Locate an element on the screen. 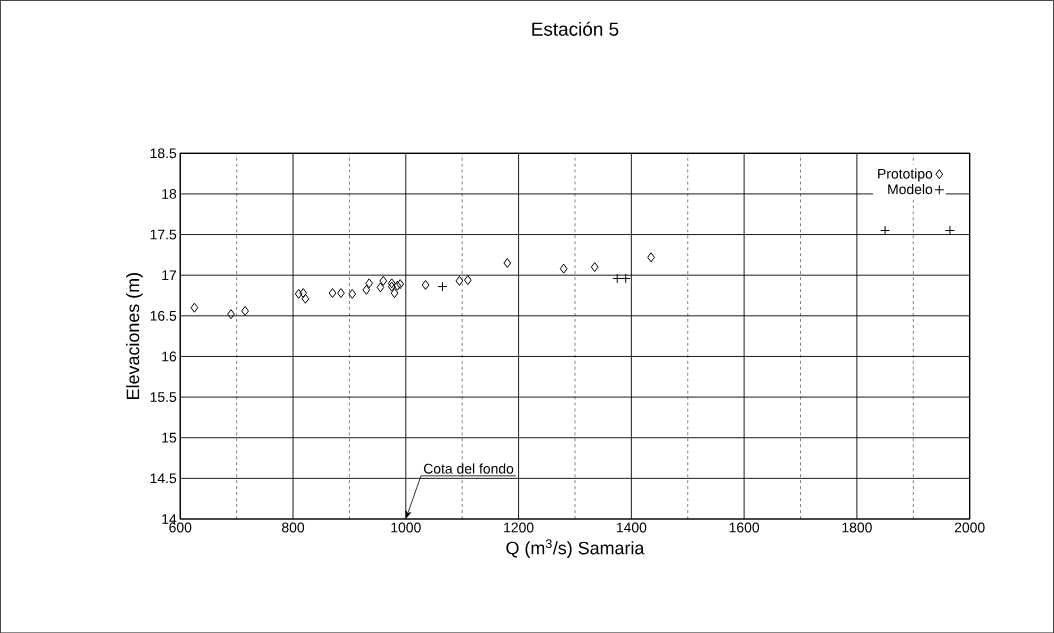  x-tick-label: 800 is located at coordinates (293, 527).